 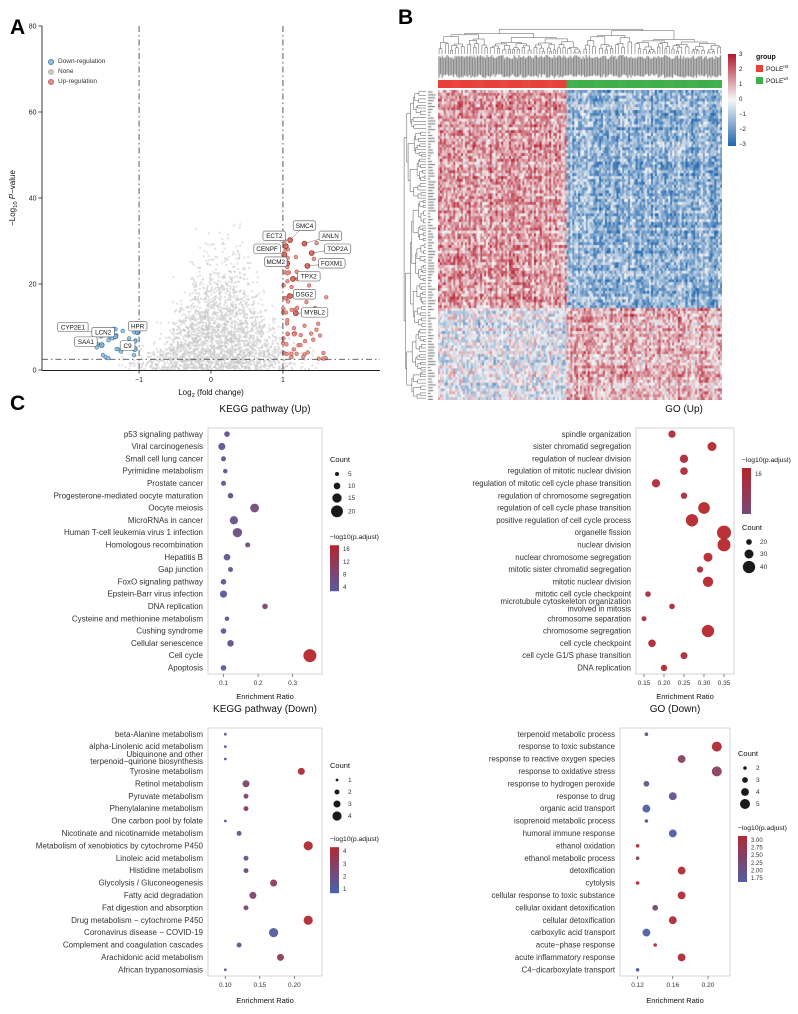 I want to click on svg-text: response to hydrogen peroxide, so click(x=562, y=783).